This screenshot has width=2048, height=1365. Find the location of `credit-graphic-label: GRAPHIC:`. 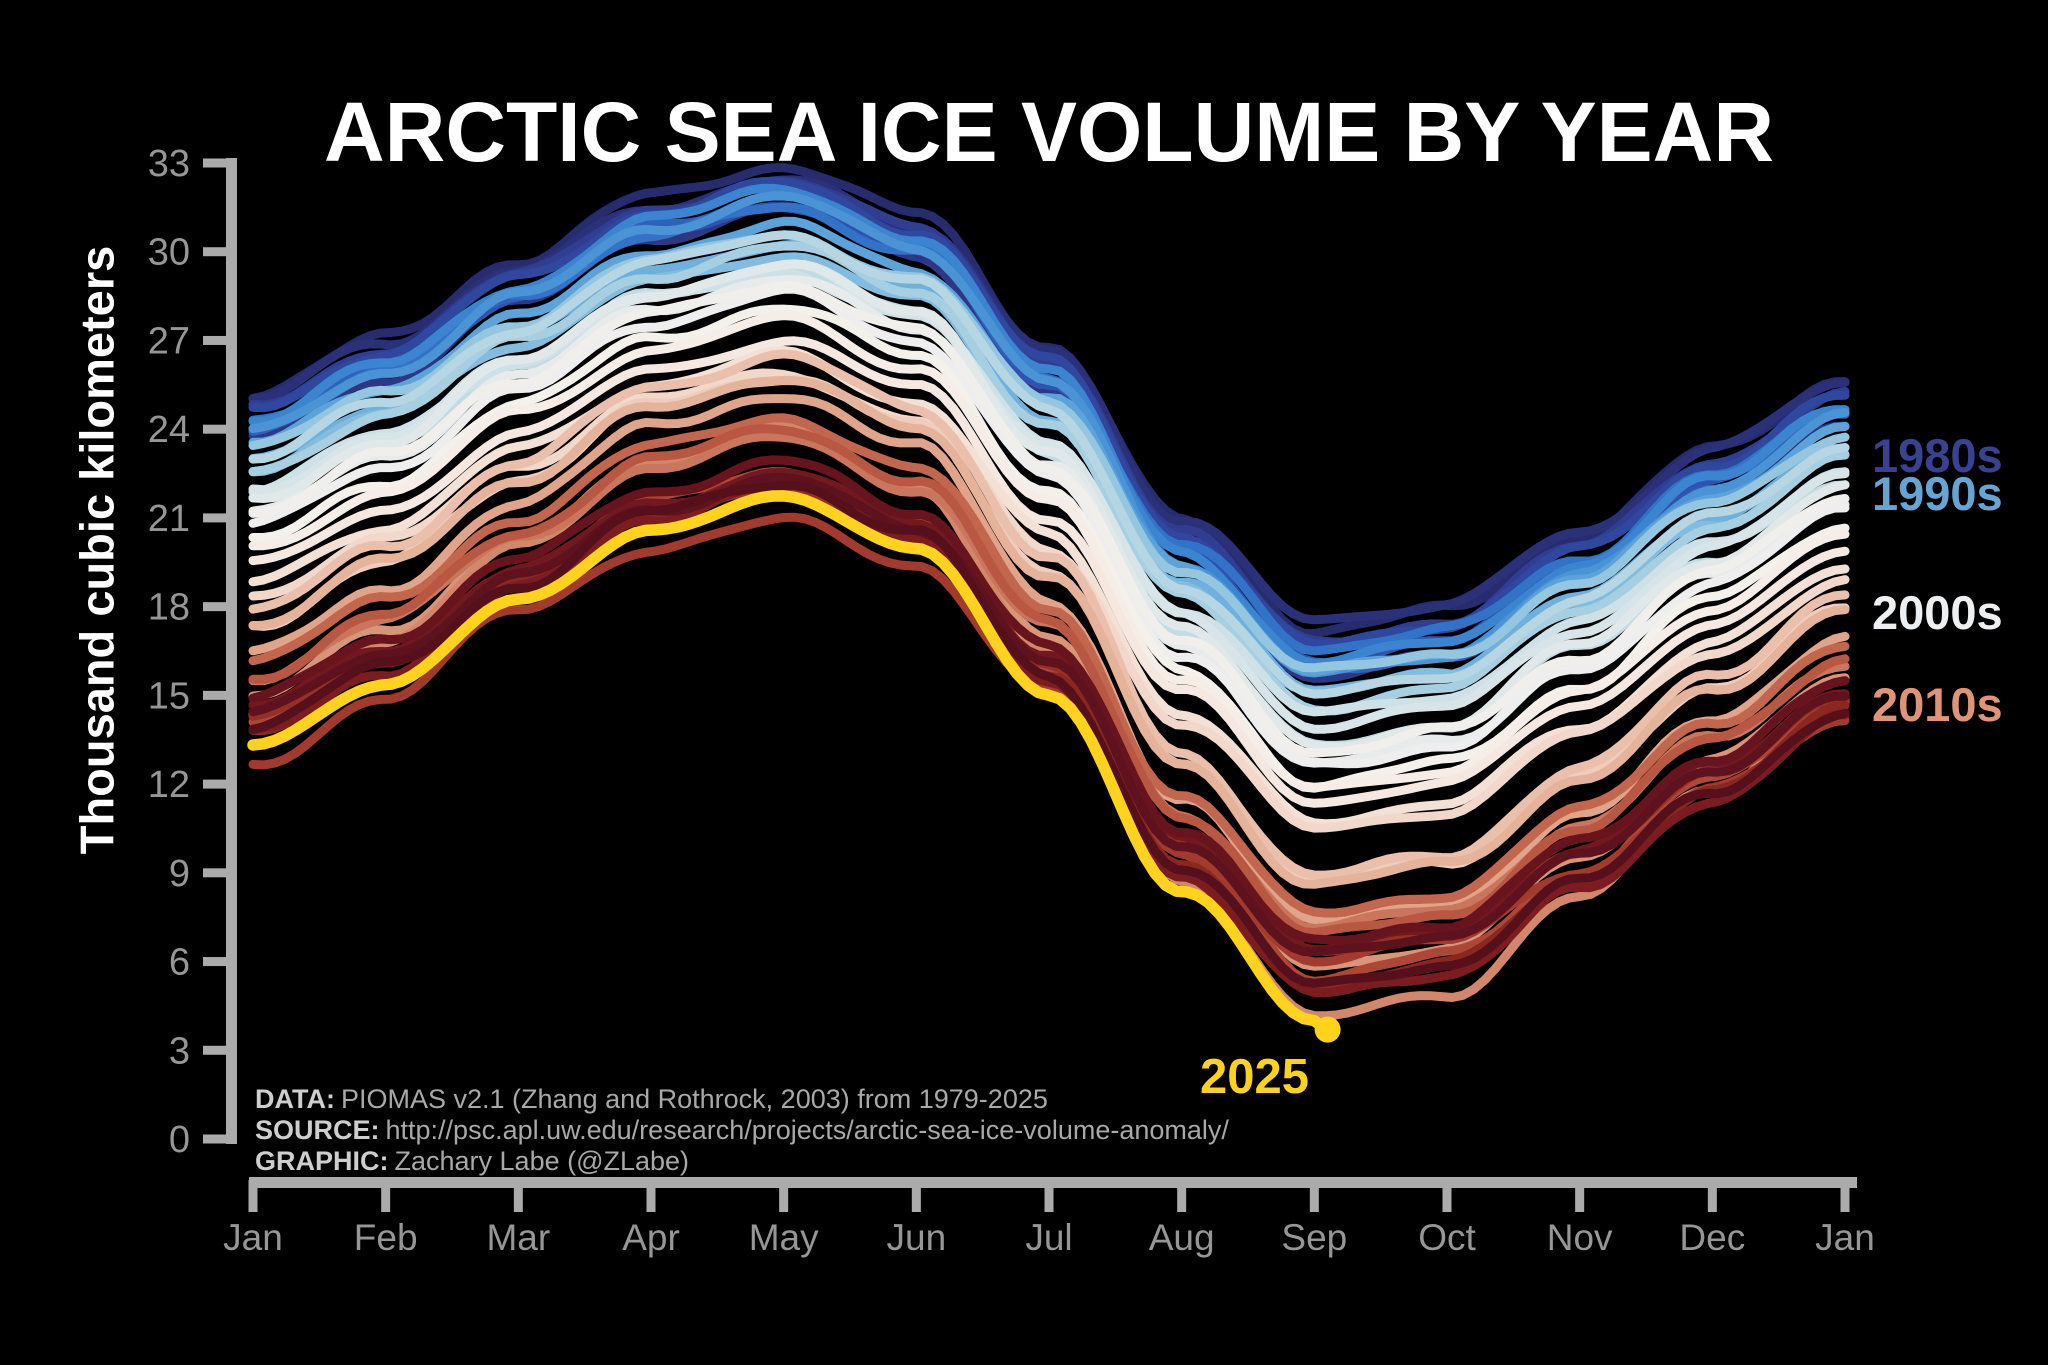

credit-graphic-label: GRAPHIC: is located at coordinates (322, 1161).